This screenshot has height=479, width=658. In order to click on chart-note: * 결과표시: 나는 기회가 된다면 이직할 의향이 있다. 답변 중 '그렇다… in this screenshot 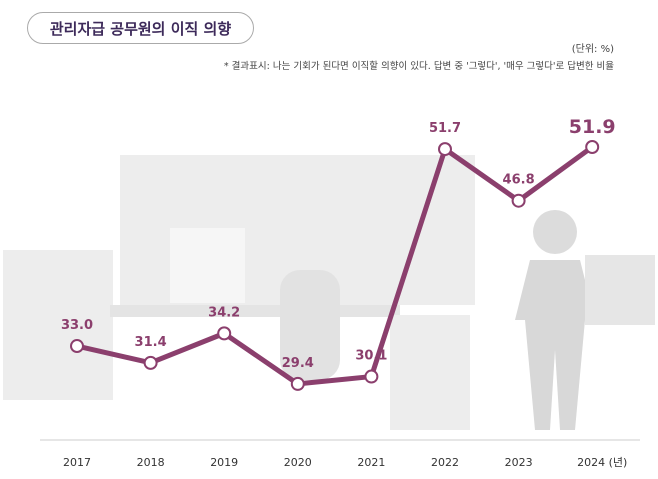, I will do `click(418, 66)`.